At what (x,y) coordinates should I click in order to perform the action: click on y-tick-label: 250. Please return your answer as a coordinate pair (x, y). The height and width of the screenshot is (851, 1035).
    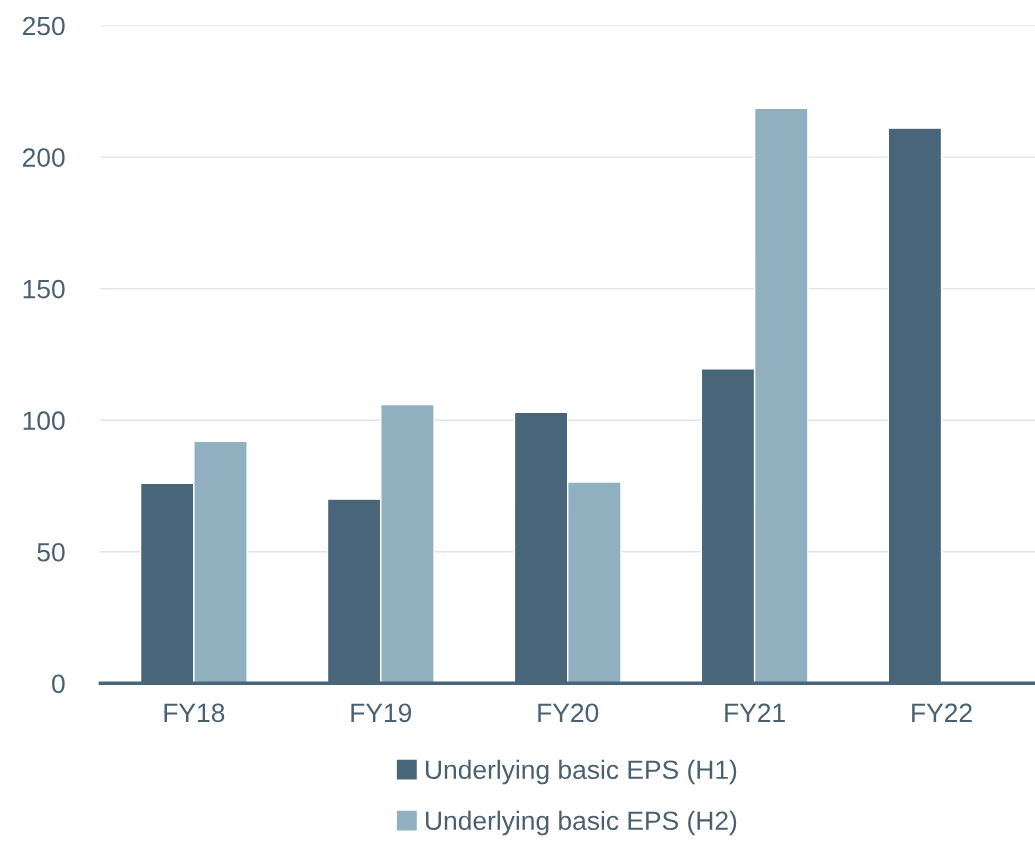
    Looking at the image, I should click on (43, 26).